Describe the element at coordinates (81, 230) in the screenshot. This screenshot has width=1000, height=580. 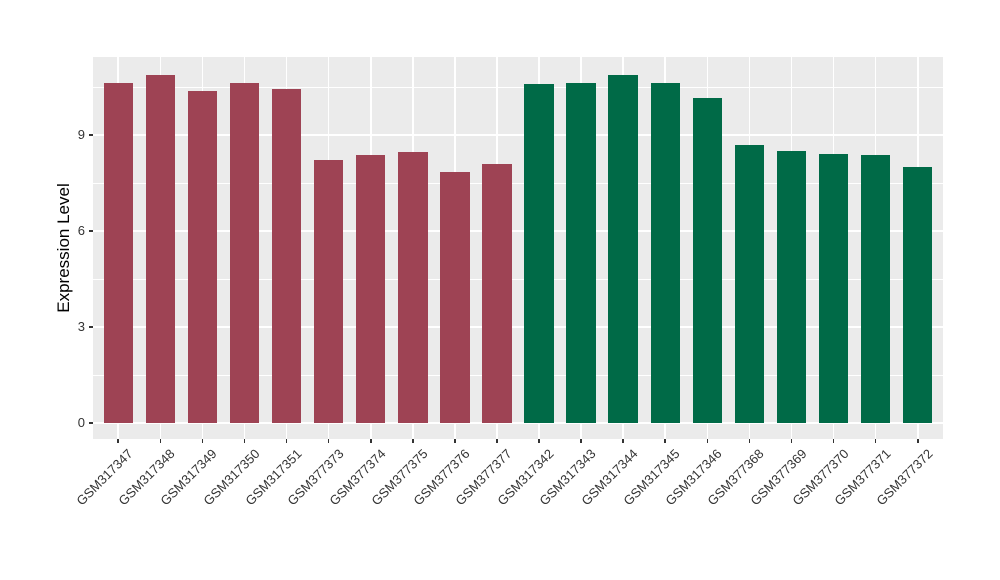
I see `y-tick-label: 6` at that location.